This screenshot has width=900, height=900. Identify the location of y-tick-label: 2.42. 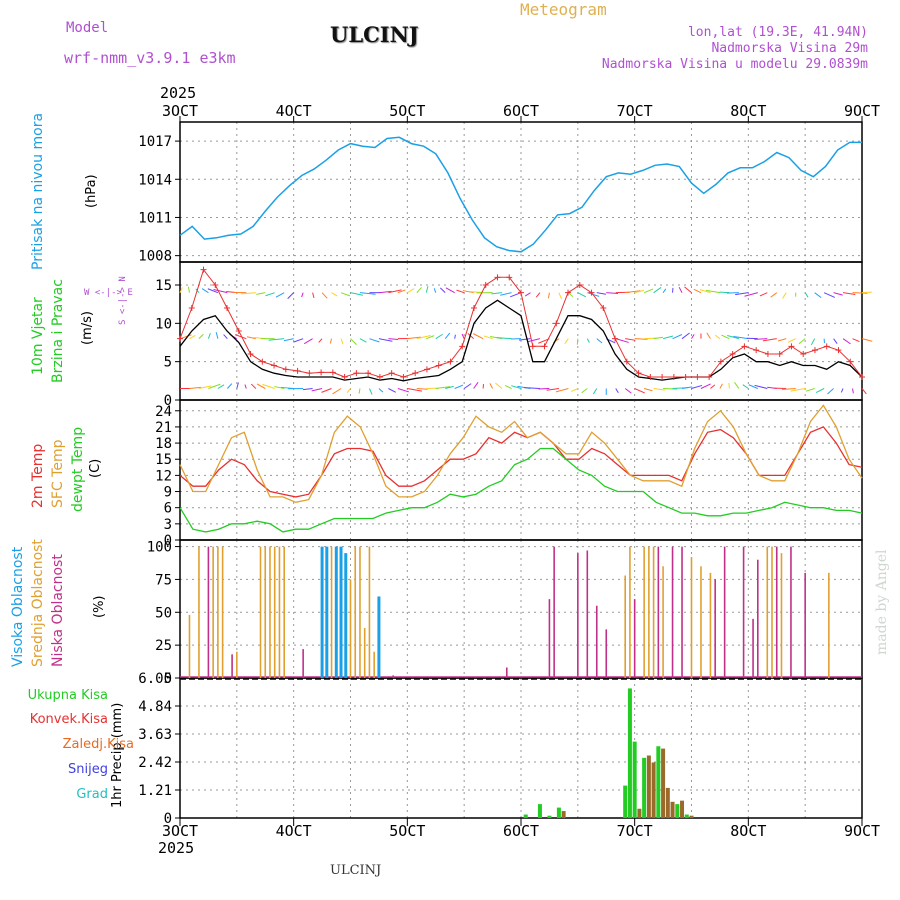
(155, 763).